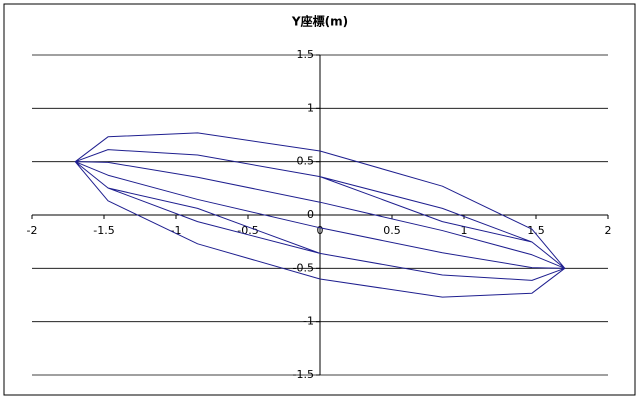 Image resolution: width=640 pixels, height=400 pixels. What do you see at coordinates (303, 374) in the screenshot?
I see `y-tick-label: -1.5` at bounding box center [303, 374].